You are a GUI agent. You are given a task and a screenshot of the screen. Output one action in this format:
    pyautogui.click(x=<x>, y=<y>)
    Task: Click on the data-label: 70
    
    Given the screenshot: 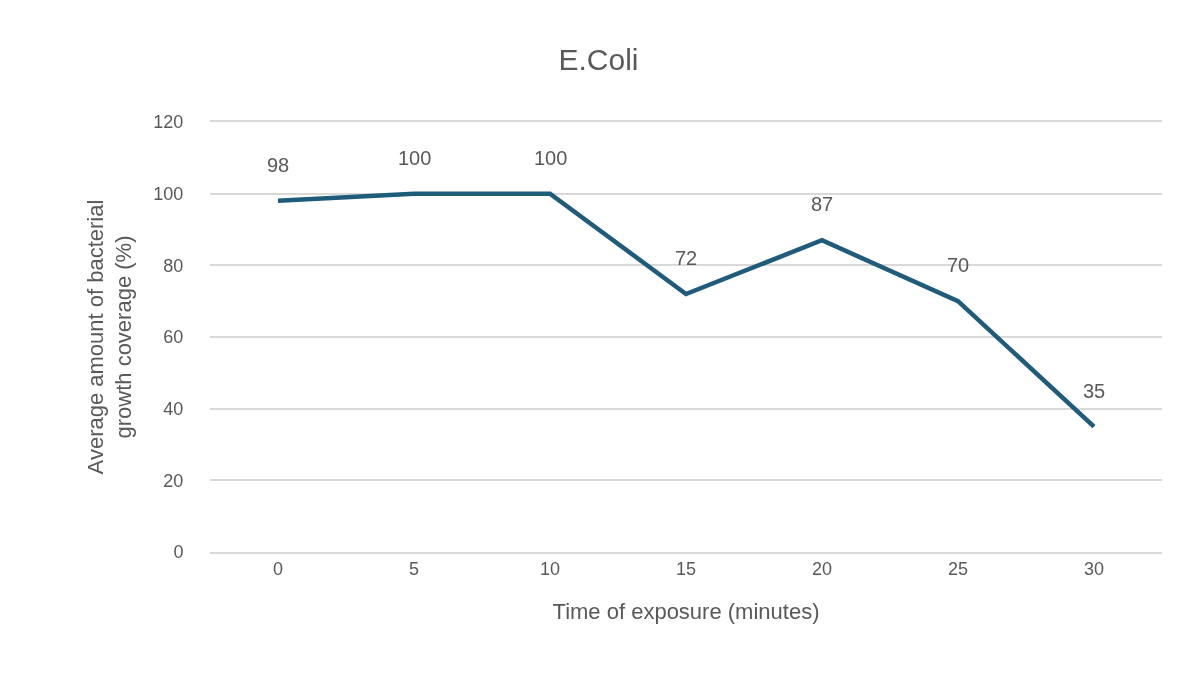 What is the action you would take?
    pyautogui.click(x=958, y=265)
    